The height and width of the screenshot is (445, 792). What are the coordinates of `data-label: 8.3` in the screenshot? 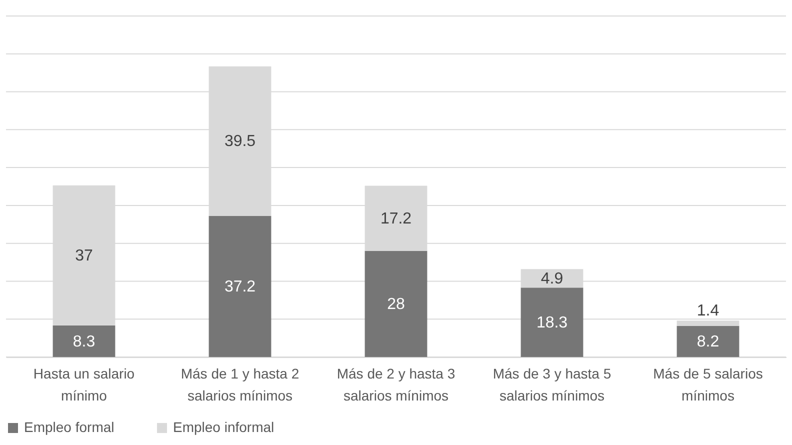 It's located at (84, 341).